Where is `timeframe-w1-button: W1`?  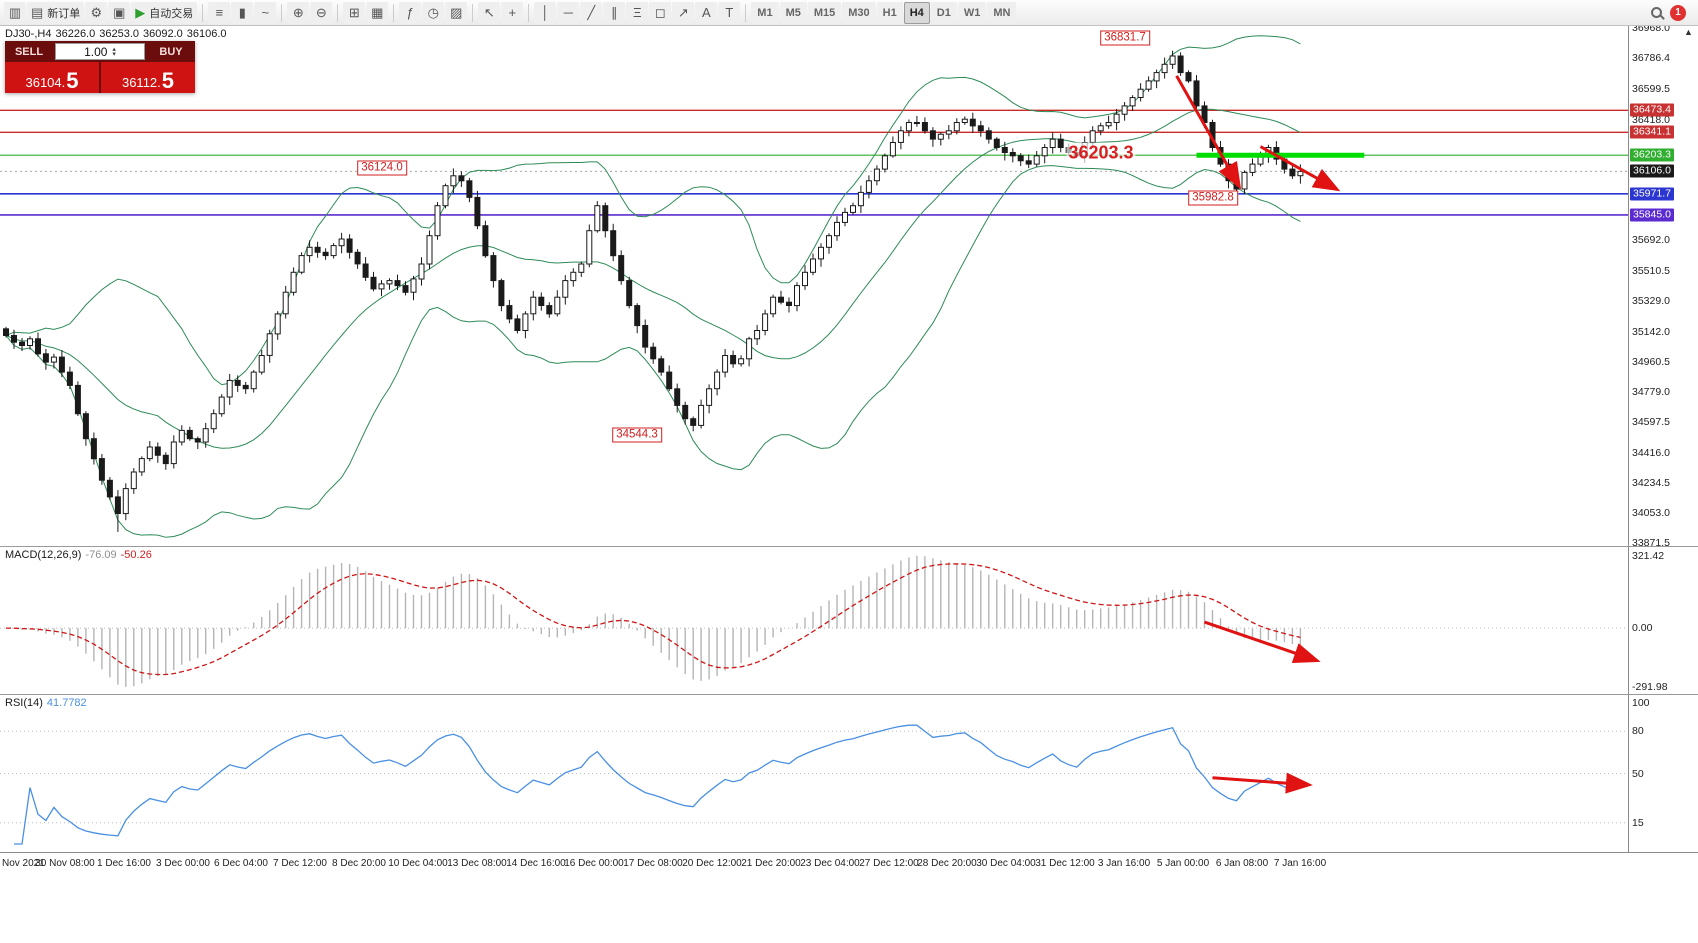
timeframe-w1-button: W1 is located at coordinates (972, 12).